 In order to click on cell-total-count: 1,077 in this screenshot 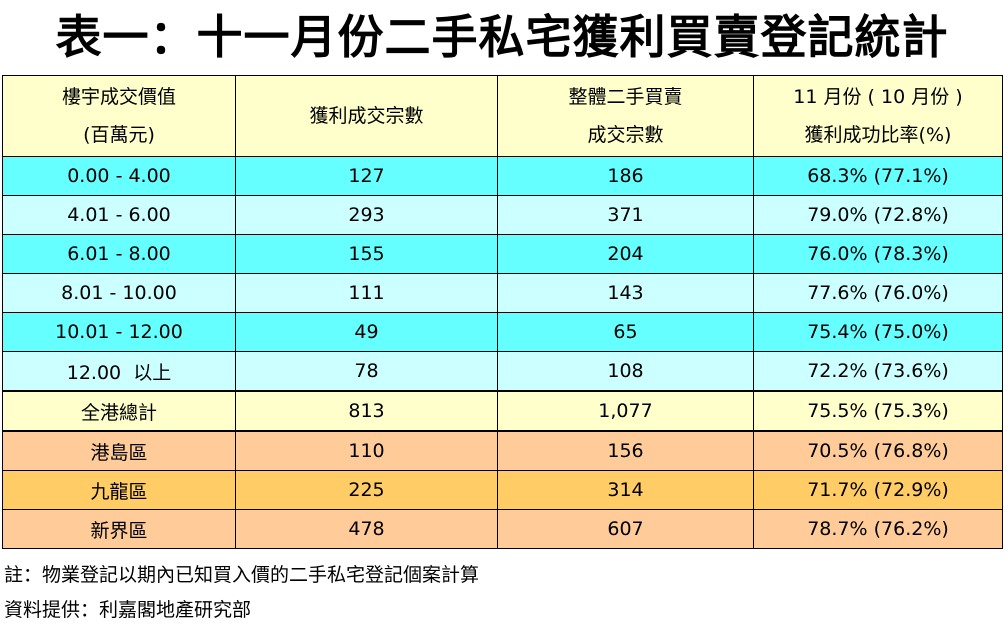, I will do `click(625, 411)`.